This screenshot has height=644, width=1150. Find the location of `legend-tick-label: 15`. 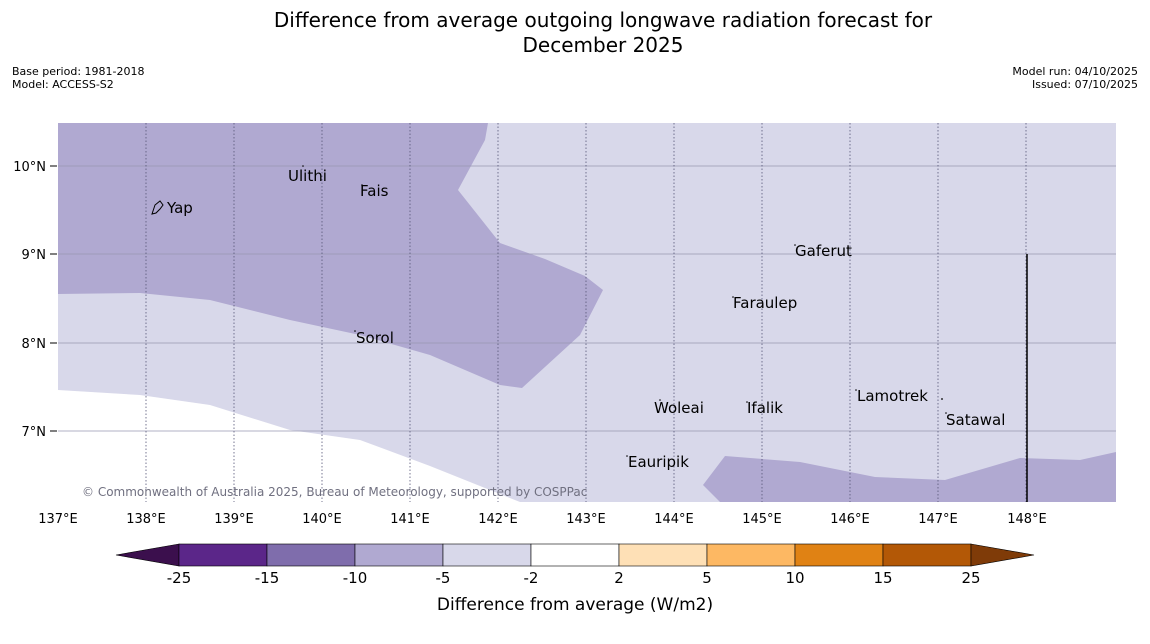

legend-tick-label: 15 is located at coordinates (882, 578).